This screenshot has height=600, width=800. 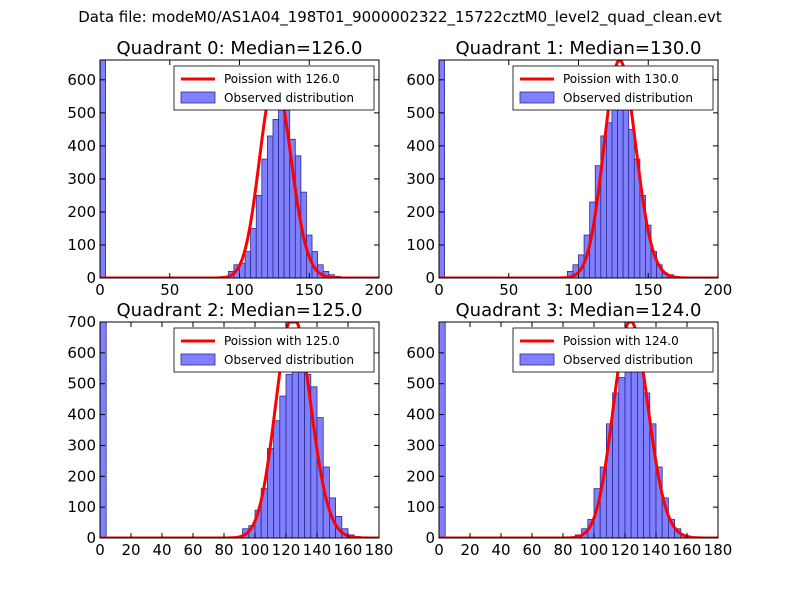 What do you see at coordinates (274, 350) in the screenshot?
I see `legend: Poission with 125.0 Observed distribution` at bounding box center [274, 350].